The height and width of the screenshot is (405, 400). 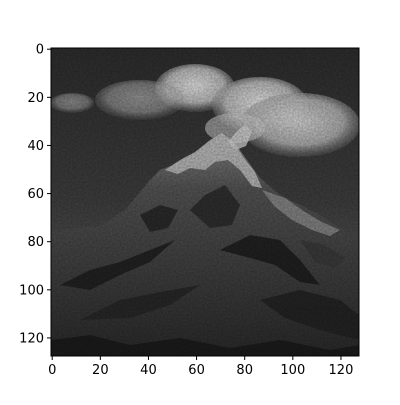 What do you see at coordinates (100, 370) in the screenshot?
I see `x-tick-label: 20` at bounding box center [100, 370].